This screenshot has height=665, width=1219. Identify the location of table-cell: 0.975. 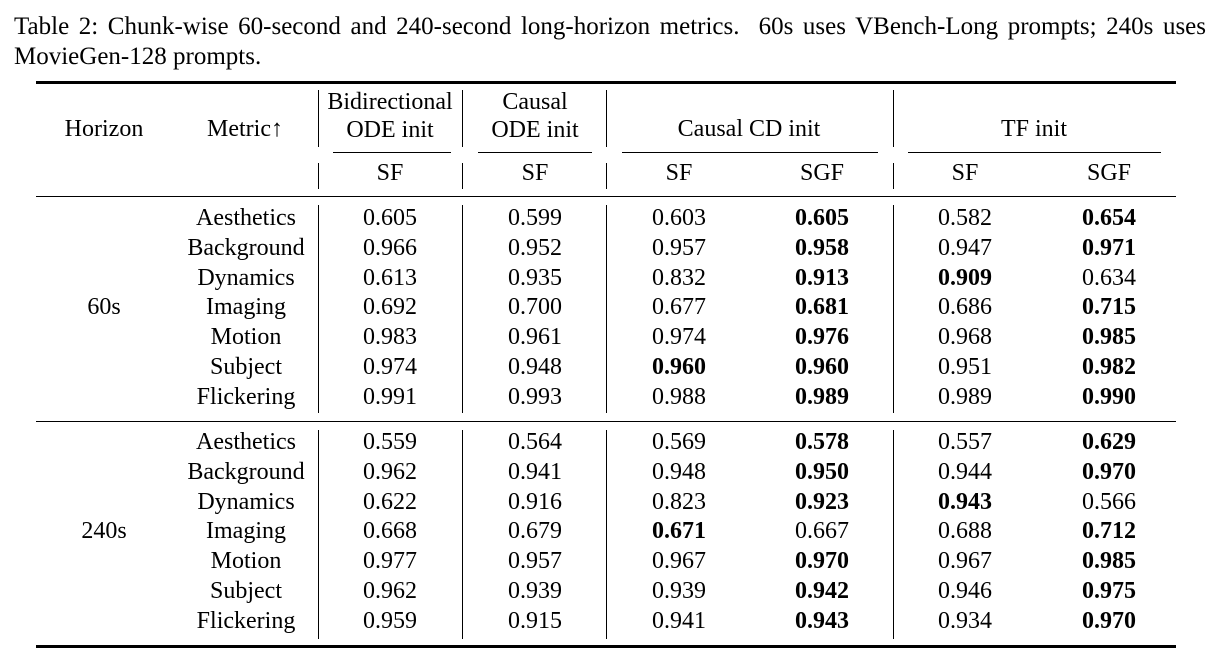
(1109, 591).